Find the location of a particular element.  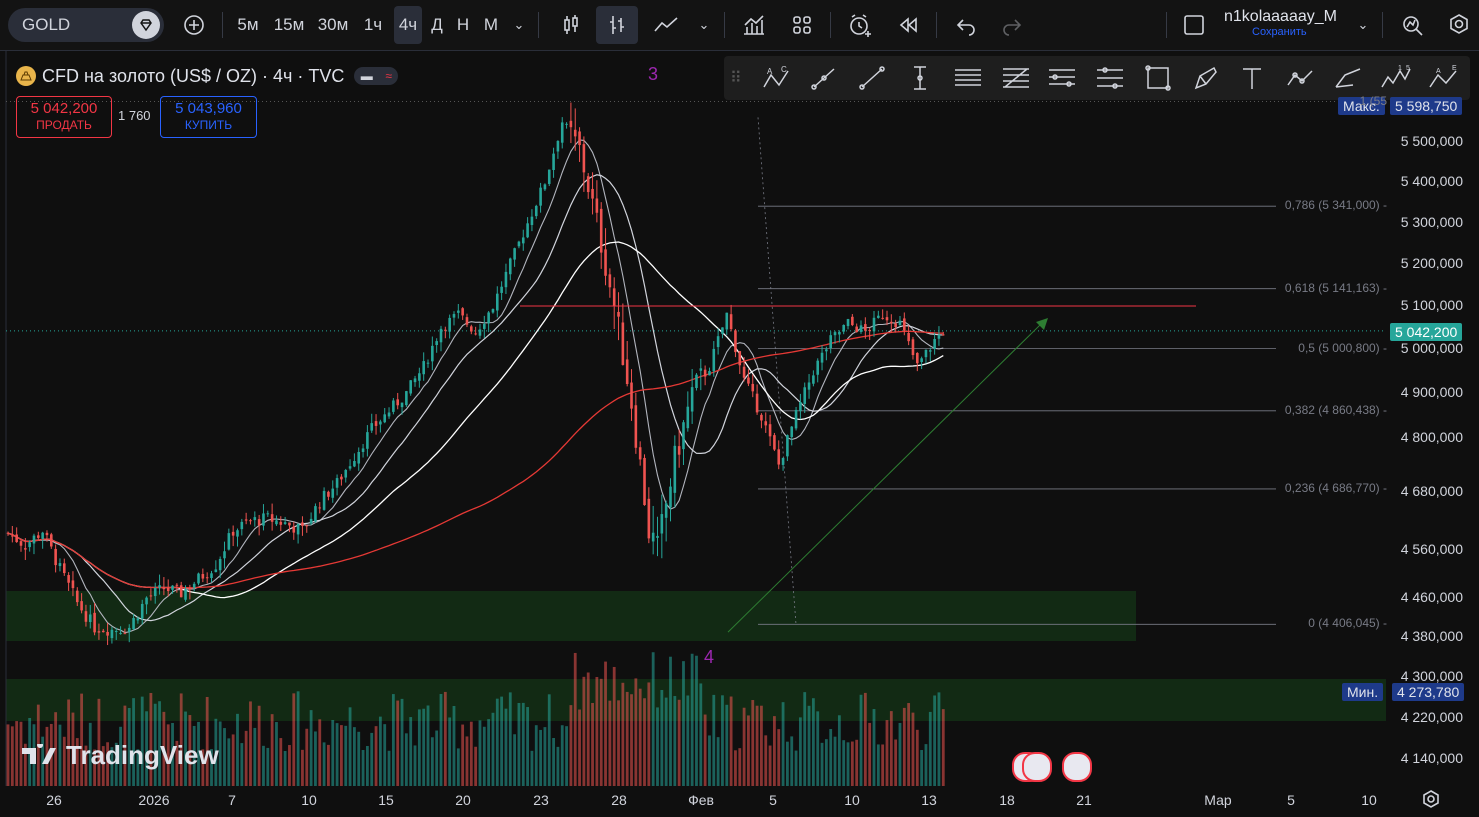

text-icon is located at coordinates (1252, 78).